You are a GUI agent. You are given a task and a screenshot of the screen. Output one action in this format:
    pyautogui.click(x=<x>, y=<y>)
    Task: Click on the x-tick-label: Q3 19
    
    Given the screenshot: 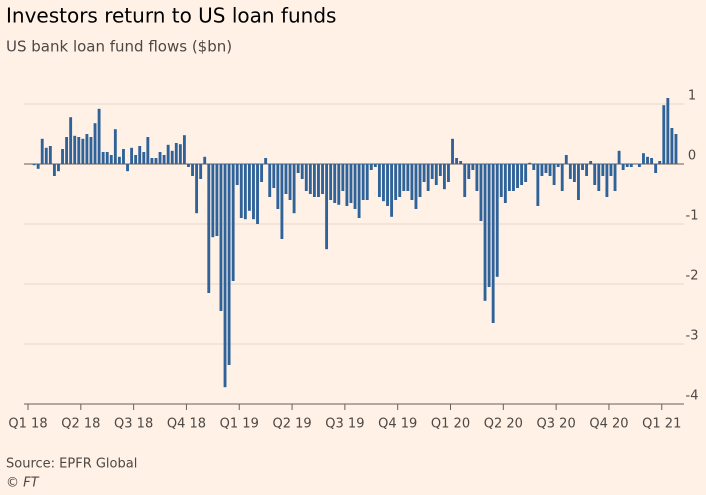 What is the action you would take?
    pyautogui.click(x=344, y=424)
    